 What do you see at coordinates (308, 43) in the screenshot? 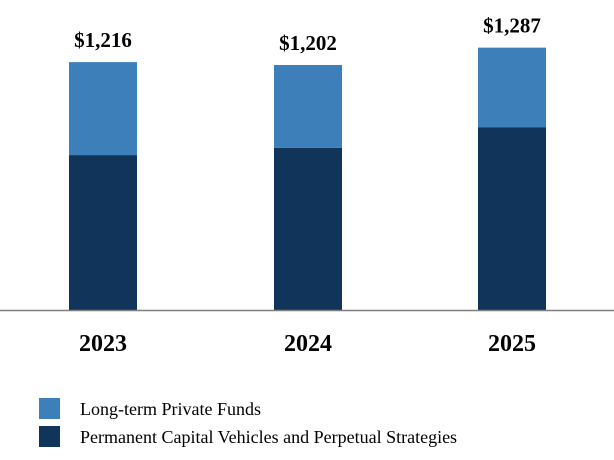
I see `total-label-2024: $1,202` at bounding box center [308, 43].